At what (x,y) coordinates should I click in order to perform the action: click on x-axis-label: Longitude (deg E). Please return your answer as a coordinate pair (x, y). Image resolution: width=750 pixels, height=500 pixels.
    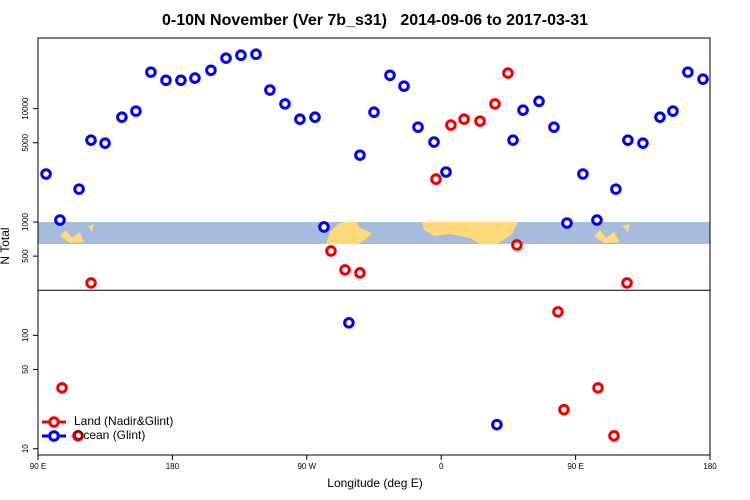
    Looking at the image, I should click on (374, 483).